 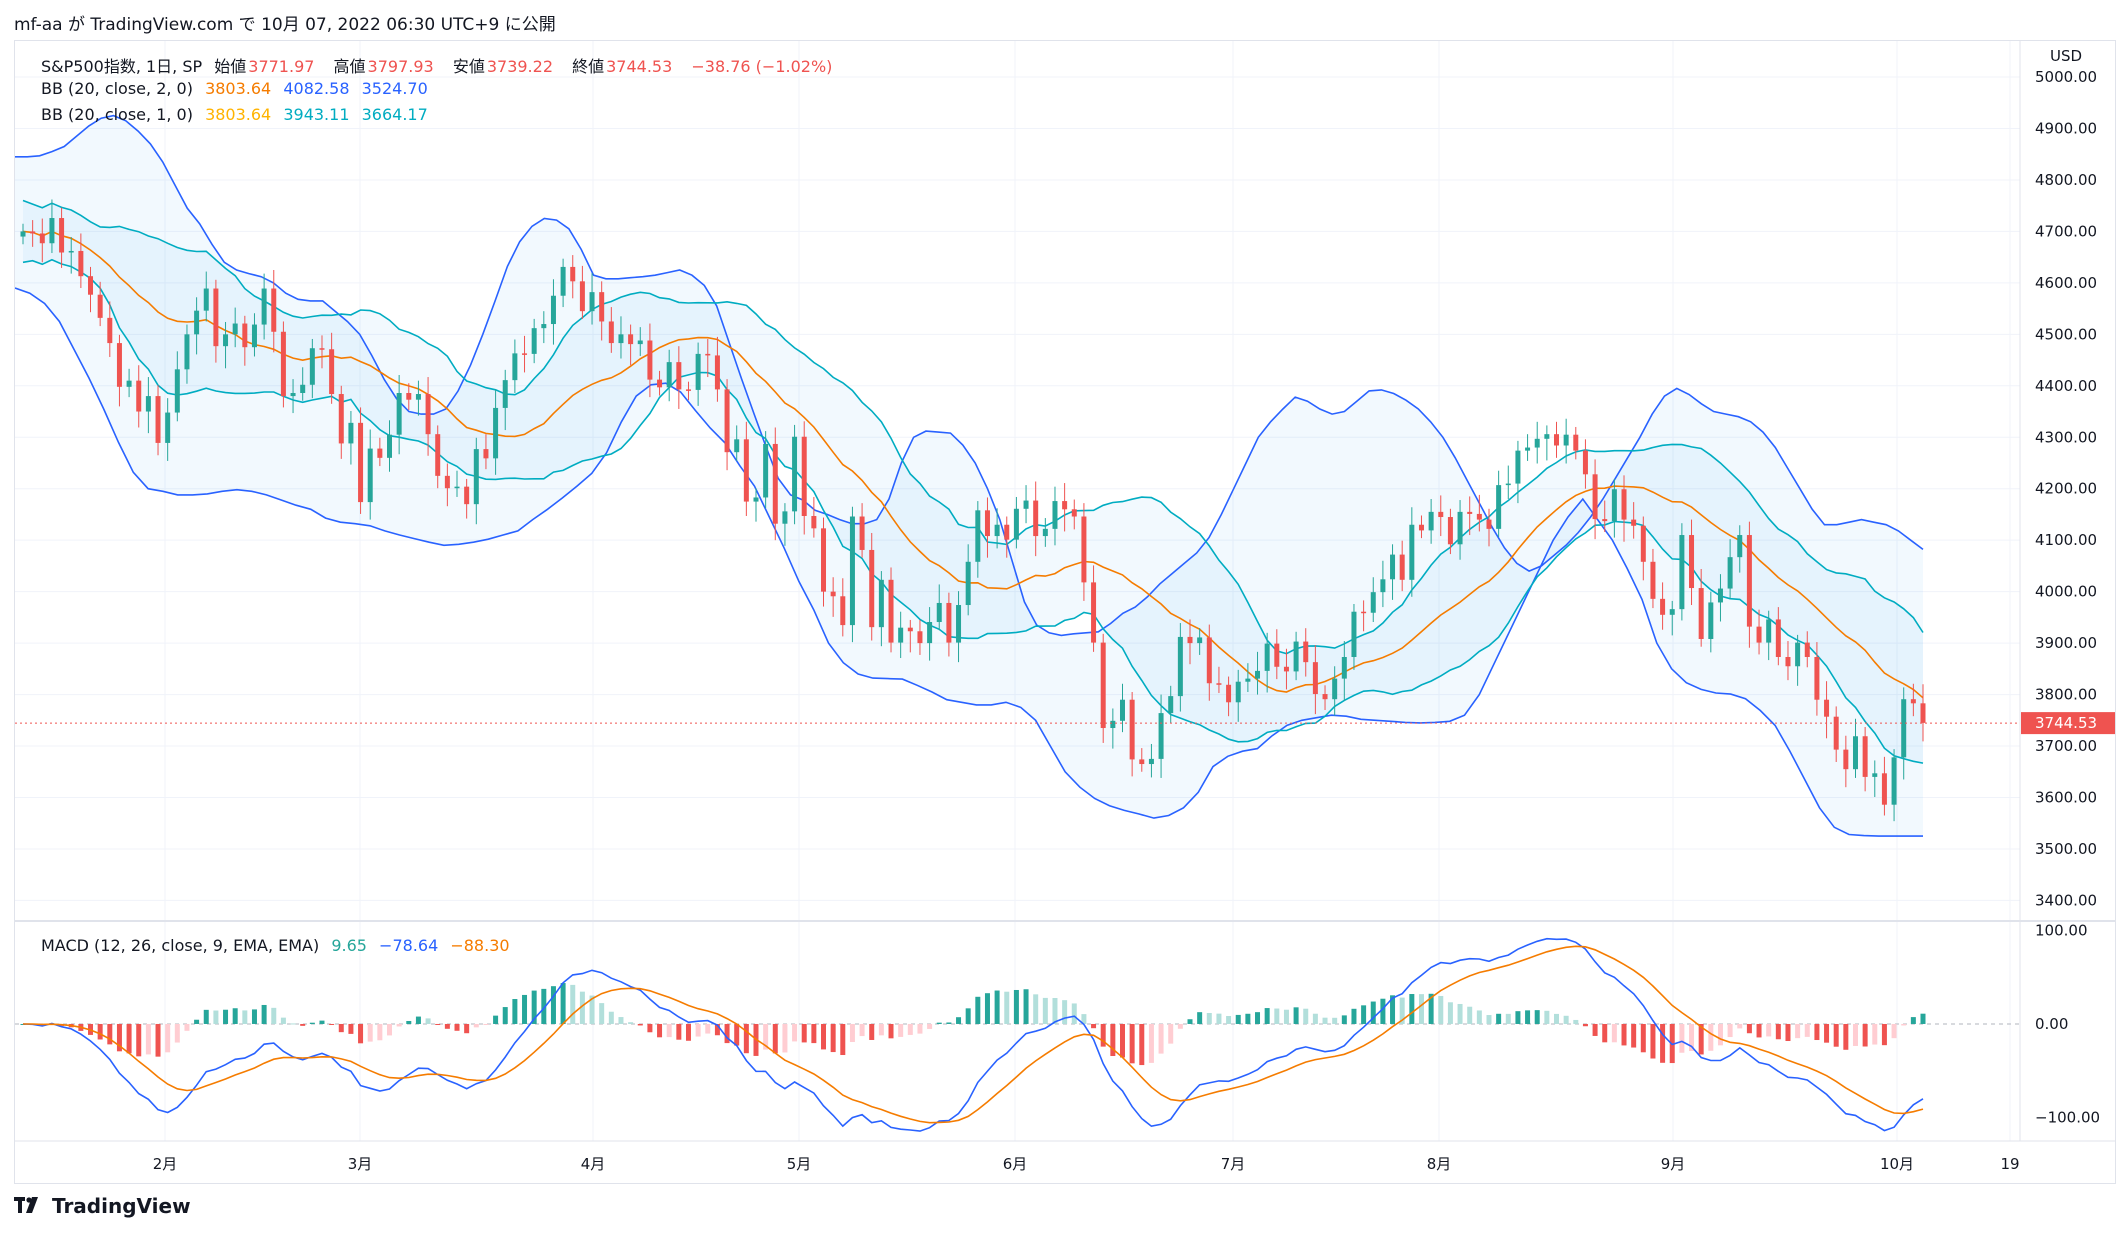 What do you see at coordinates (2066, 56) in the screenshot?
I see `price-axis-currency: USD` at bounding box center [2066, 56].